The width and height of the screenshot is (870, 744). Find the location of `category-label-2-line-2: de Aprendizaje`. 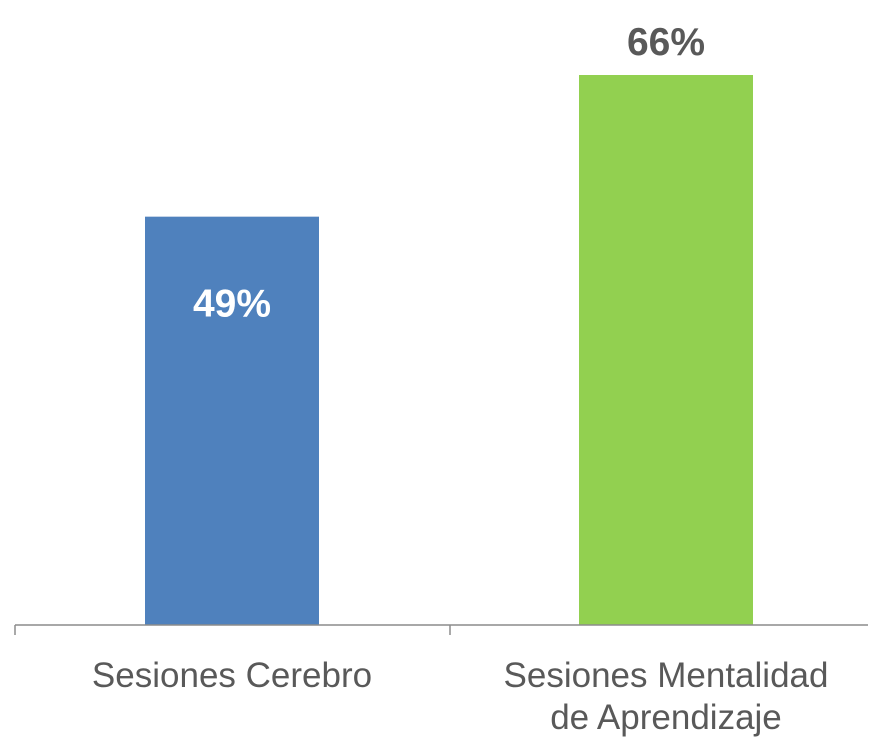

category-label-2-line-2: de Aprendizaje is located at coordinates (666, 717).